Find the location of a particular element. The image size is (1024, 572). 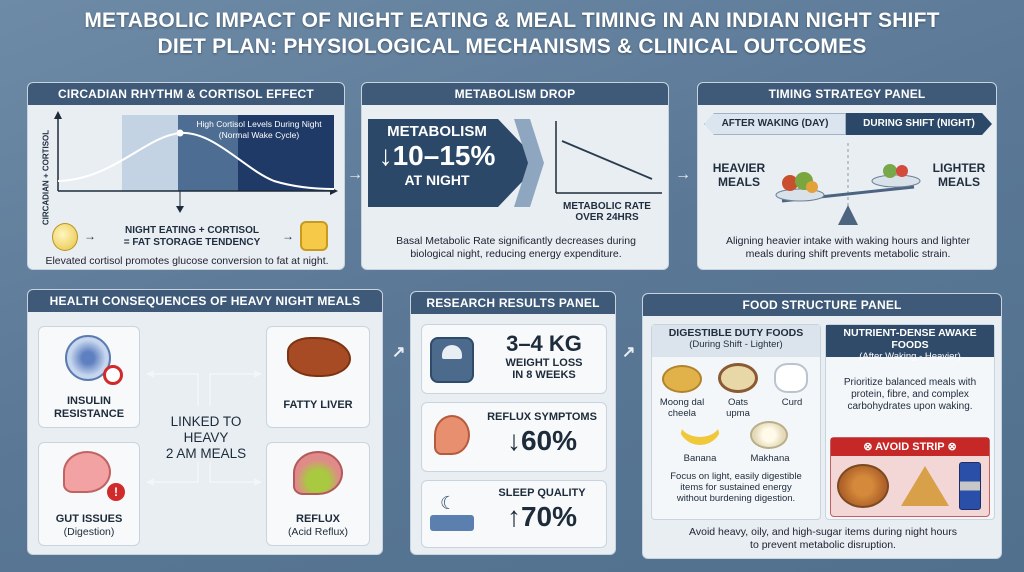

samosa-icon is located at coordinates (925, 486).